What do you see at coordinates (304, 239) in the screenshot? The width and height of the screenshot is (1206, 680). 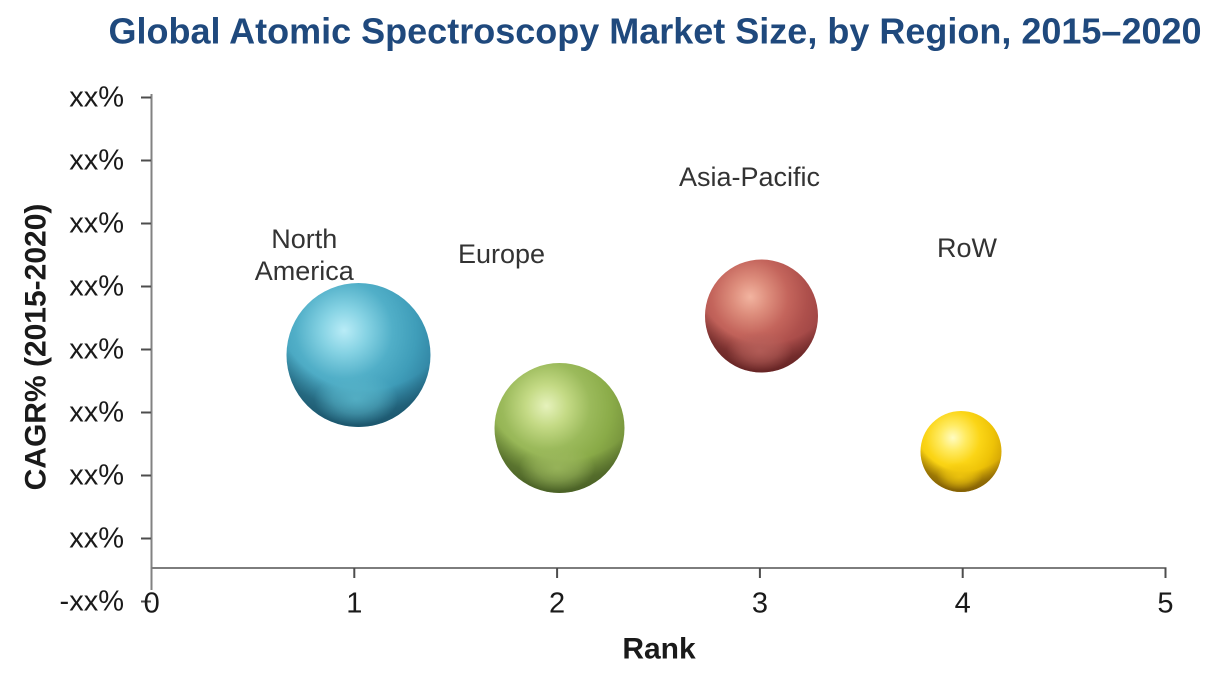 I see `svg-text: North` at bounding box center [304, 239].